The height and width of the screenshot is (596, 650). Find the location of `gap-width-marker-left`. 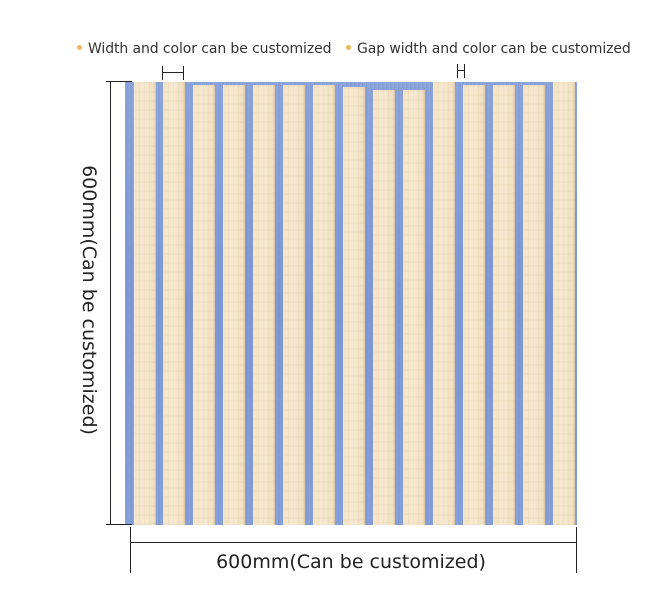

gap-width-marker-left is located at coordinates (457, 71).